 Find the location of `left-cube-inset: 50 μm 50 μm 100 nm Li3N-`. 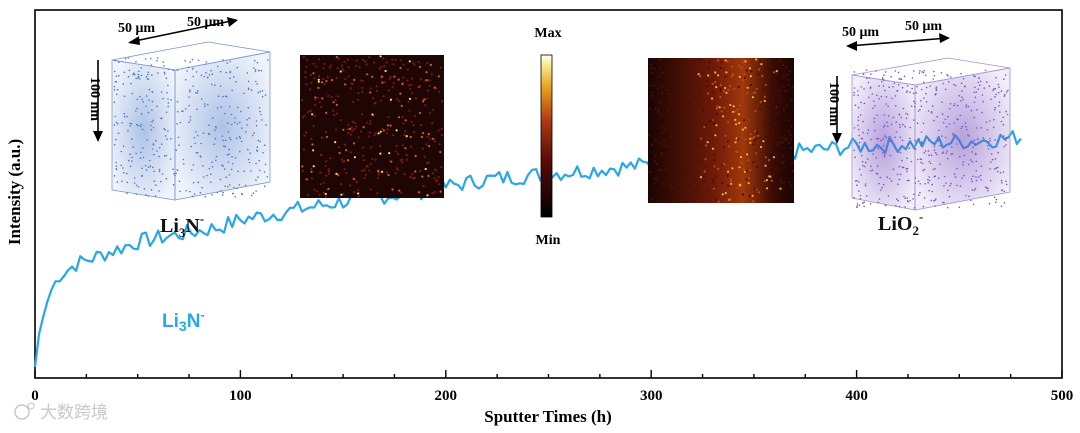

left-cube-inset: 50 μm 50 μm 100 nm Li3N- is located at coordinates (179, 127).